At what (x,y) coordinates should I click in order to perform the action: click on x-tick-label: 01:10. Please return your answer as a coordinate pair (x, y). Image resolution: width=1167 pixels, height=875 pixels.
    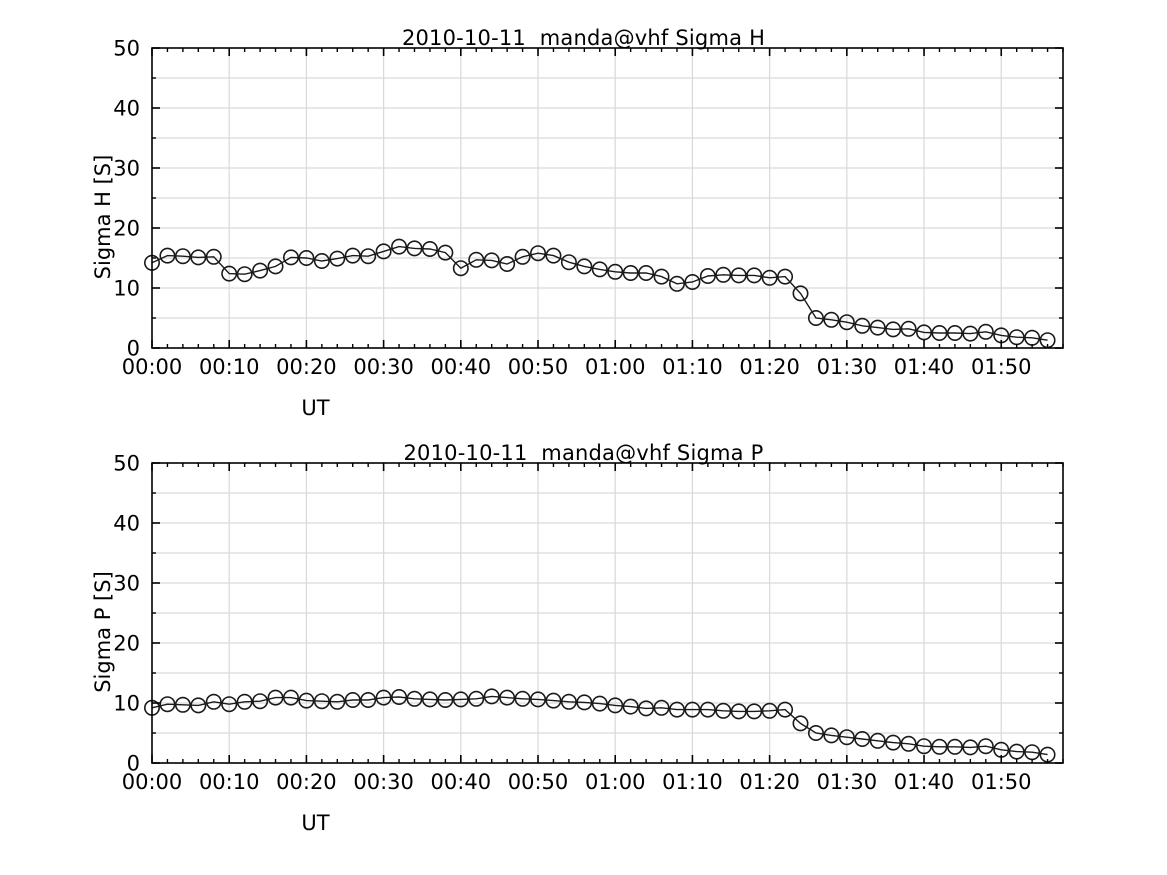
    Looking at the image, I should click on (692, 782).